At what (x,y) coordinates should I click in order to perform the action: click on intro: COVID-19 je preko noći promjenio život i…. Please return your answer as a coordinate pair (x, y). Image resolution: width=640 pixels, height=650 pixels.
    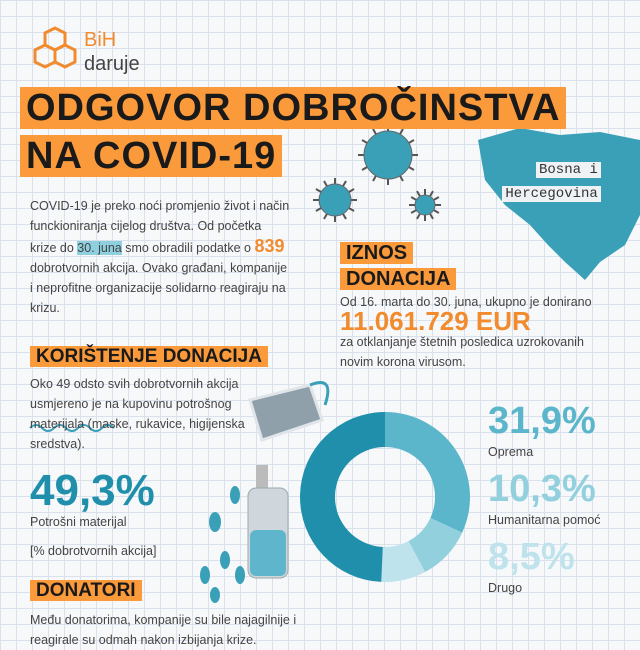
    Looking at the image, I should click on (160, 257).